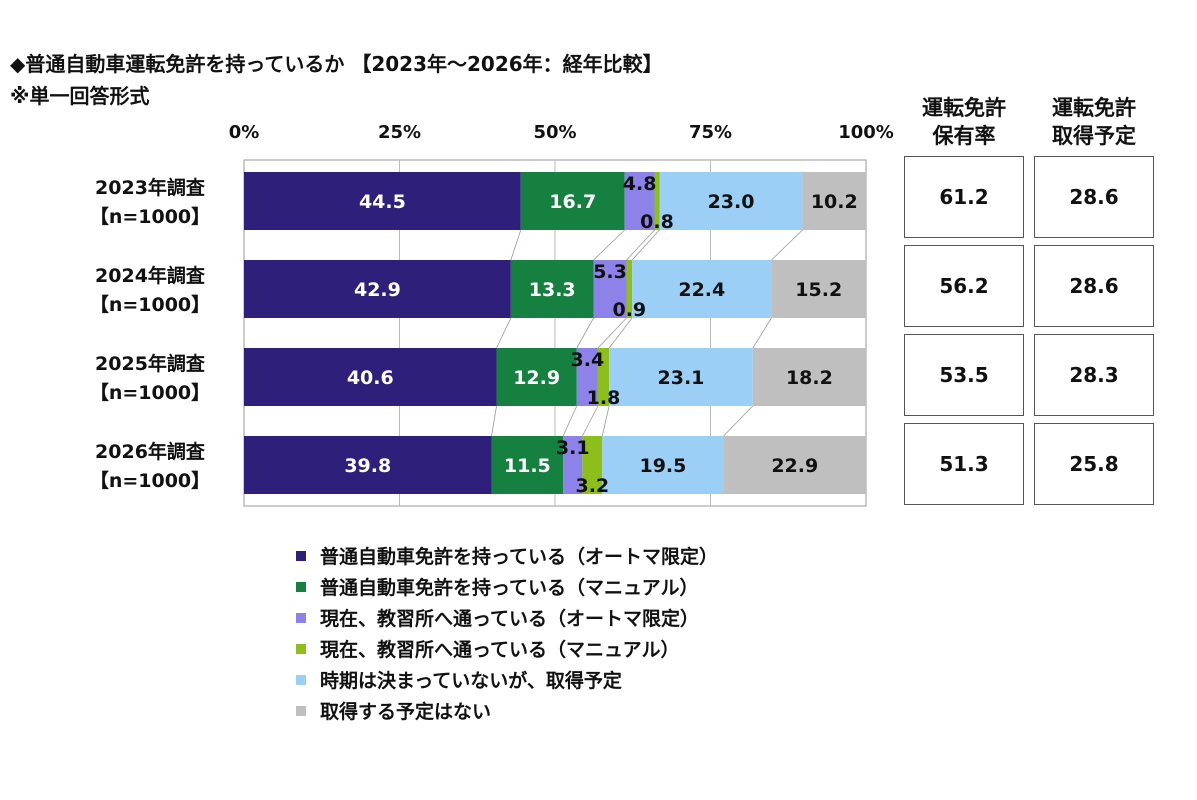 The width and height of the screenshot is (1197, 800). I want to click on data-label: 16.7, so click(572, 202).